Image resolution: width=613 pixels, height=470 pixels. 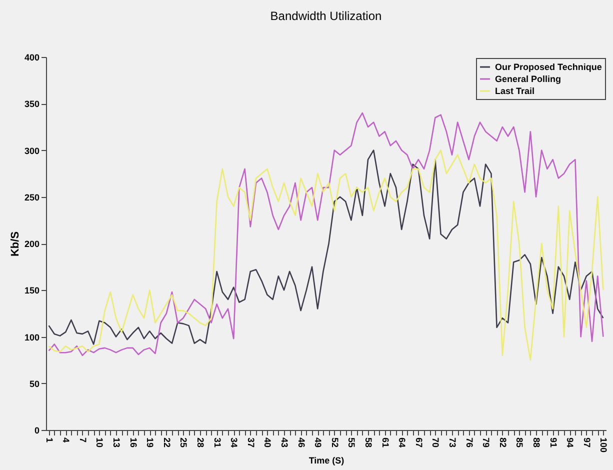 What do you see at coordinates (183, 443) in the screenshot?
I see `x-tick-label: 25` at bounding box center [183, 443].